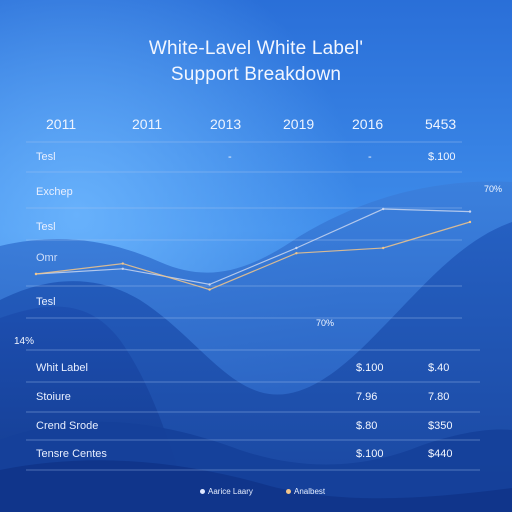  What do you see at coordinates (230, 491) in the screenshot?
I see `legend-label-1: Aarice Laary` at bounding box center [230, 491].